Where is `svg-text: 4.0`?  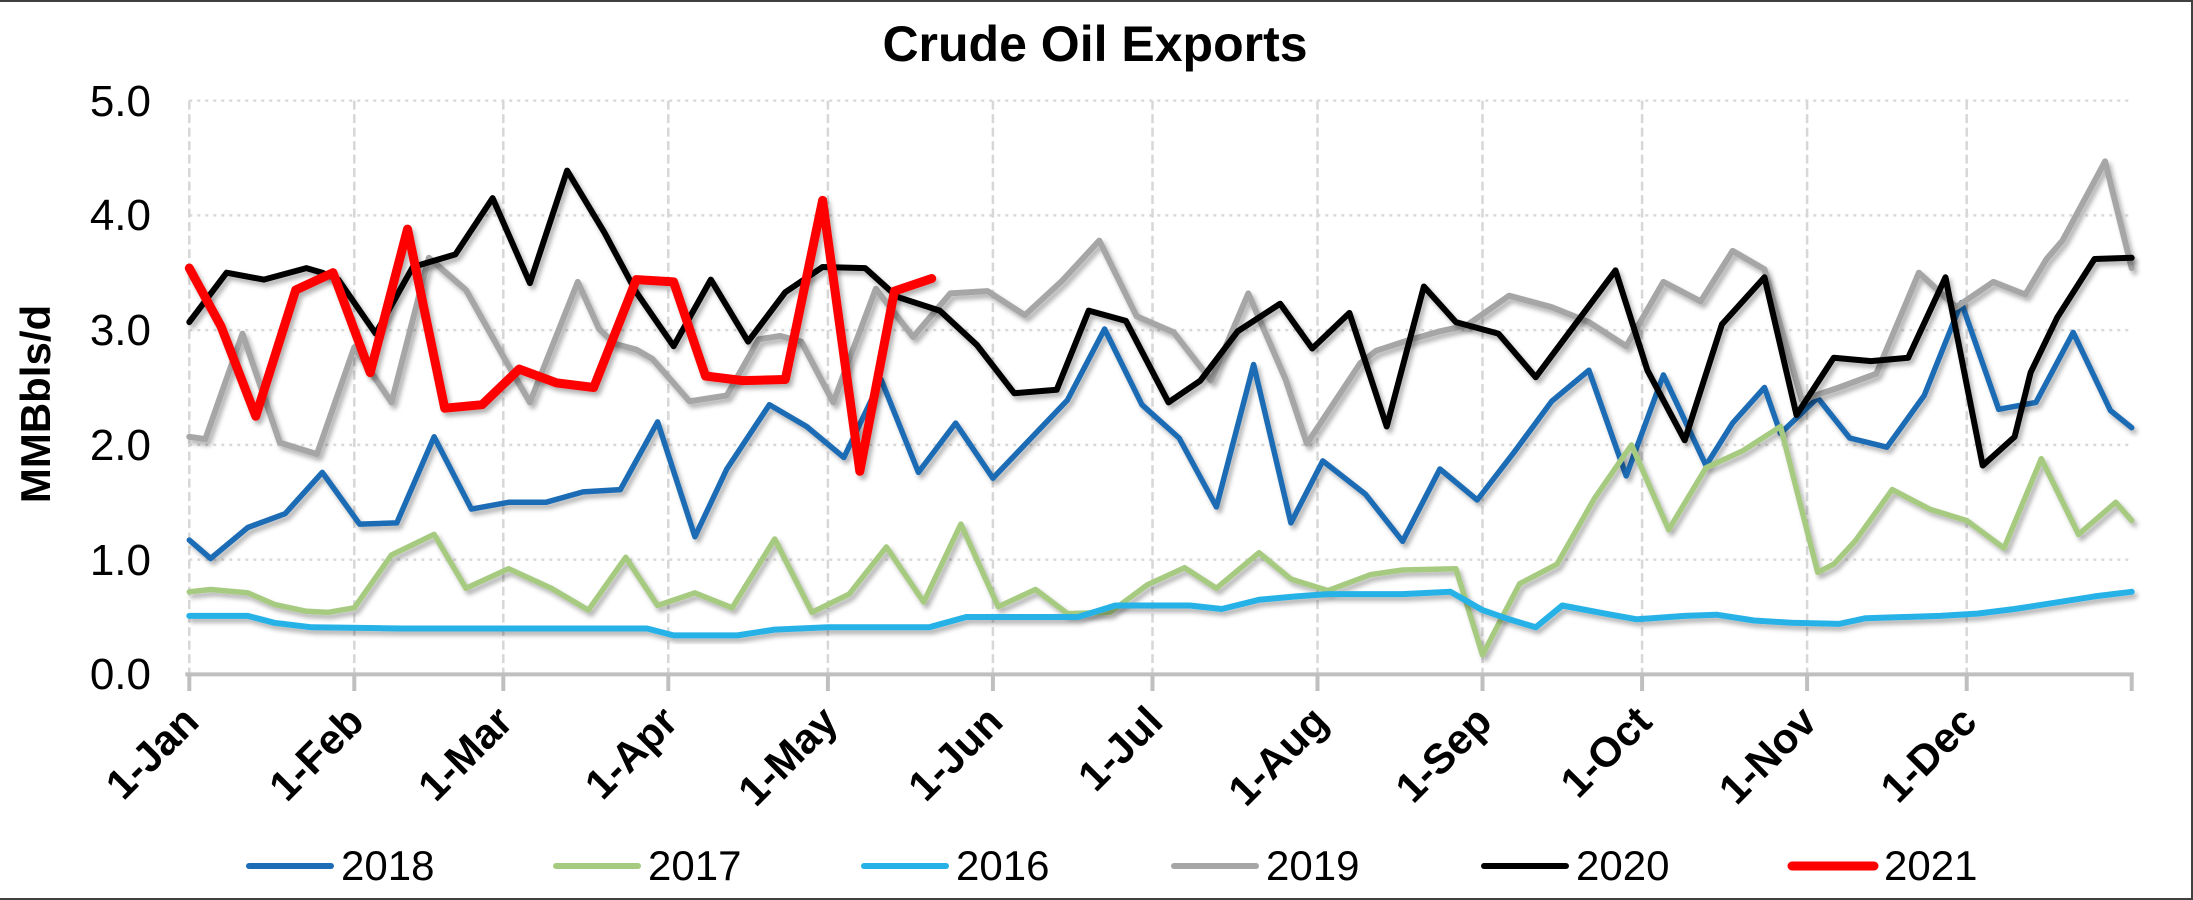
svg-text: 4.0 is located at coordinates (120, 215).